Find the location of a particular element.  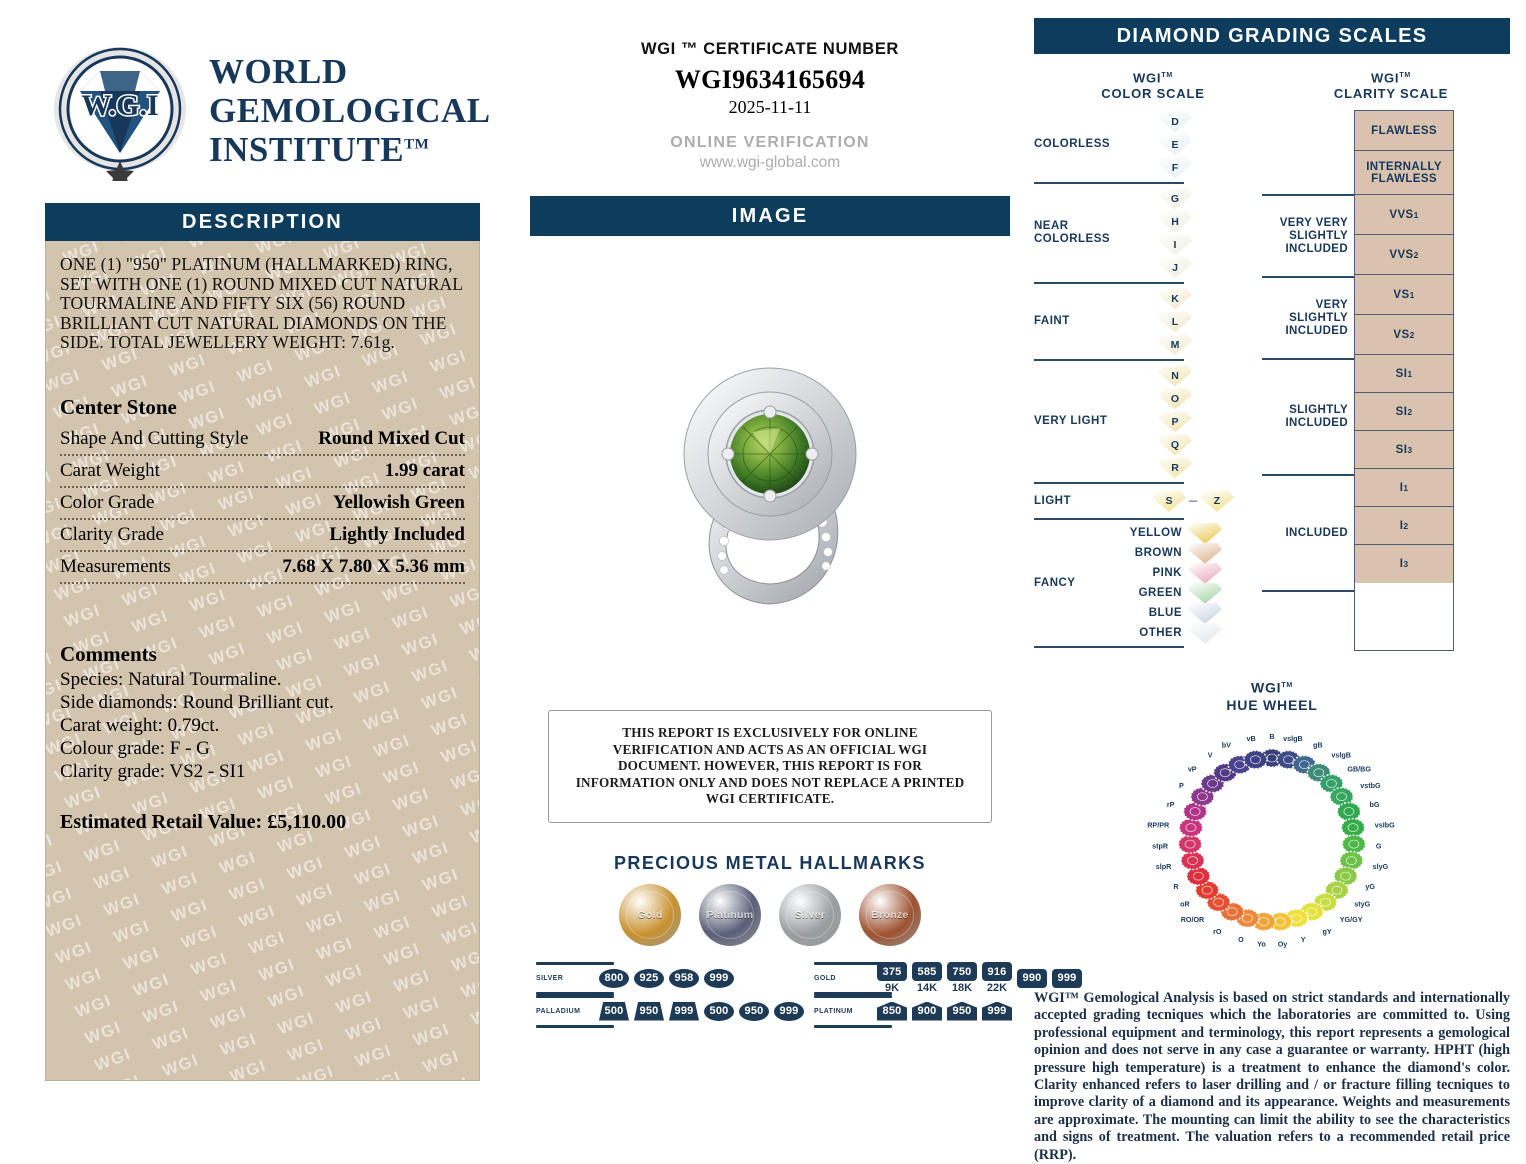

center-stone-heading: Center Stone is located at coordinates (118, 406).